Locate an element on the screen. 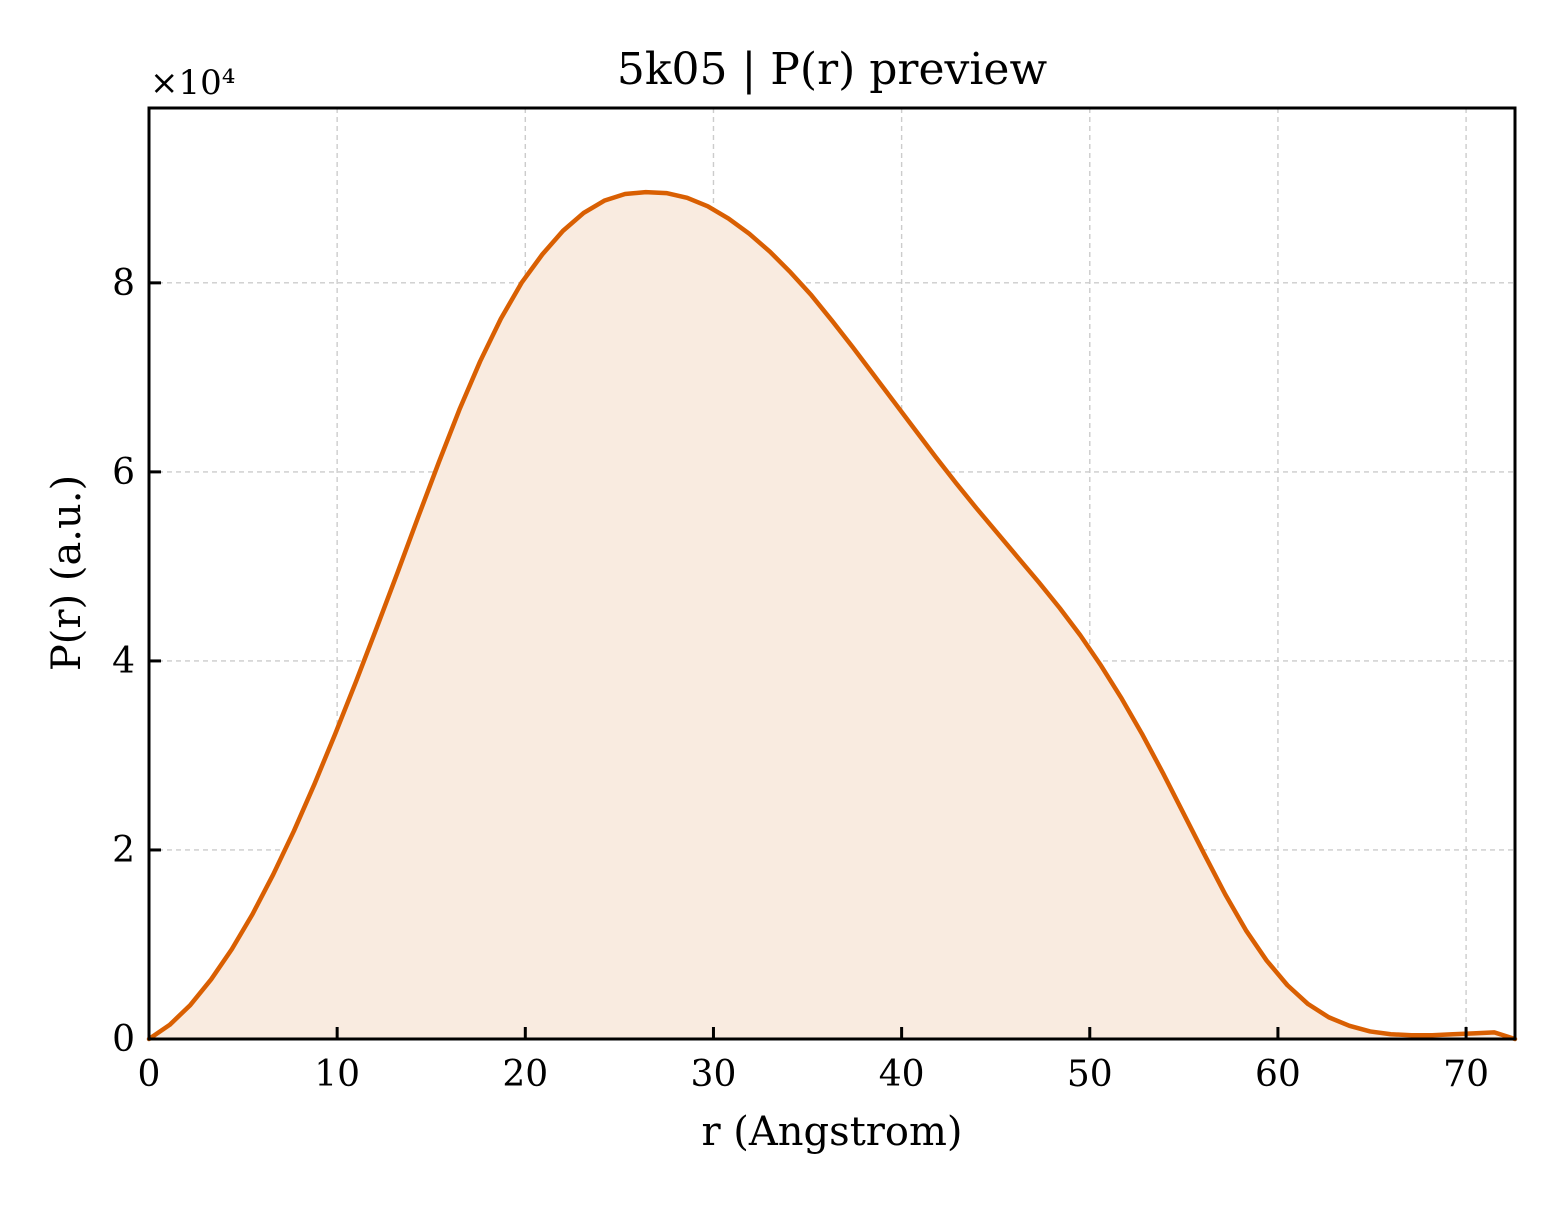  chart-title: 5k05 | P(r) preview is located at coordinates (832, 69).